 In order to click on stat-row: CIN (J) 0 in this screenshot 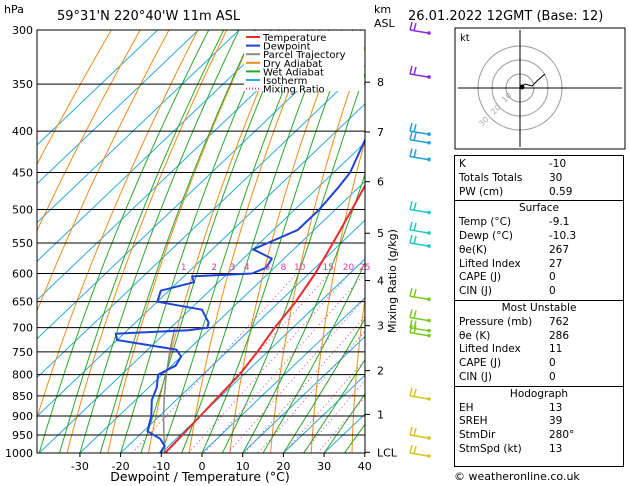, I will do `click(539, 377)`.